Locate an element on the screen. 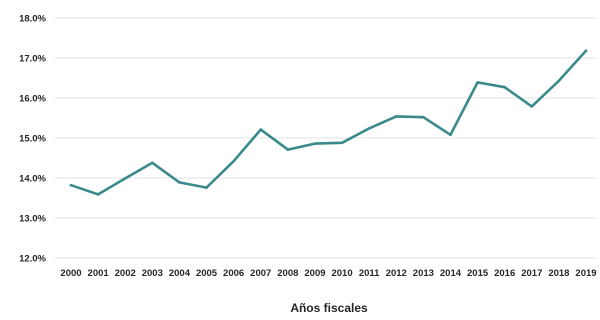  x-tick-label: 2013 is located at coordinates (423, 273).